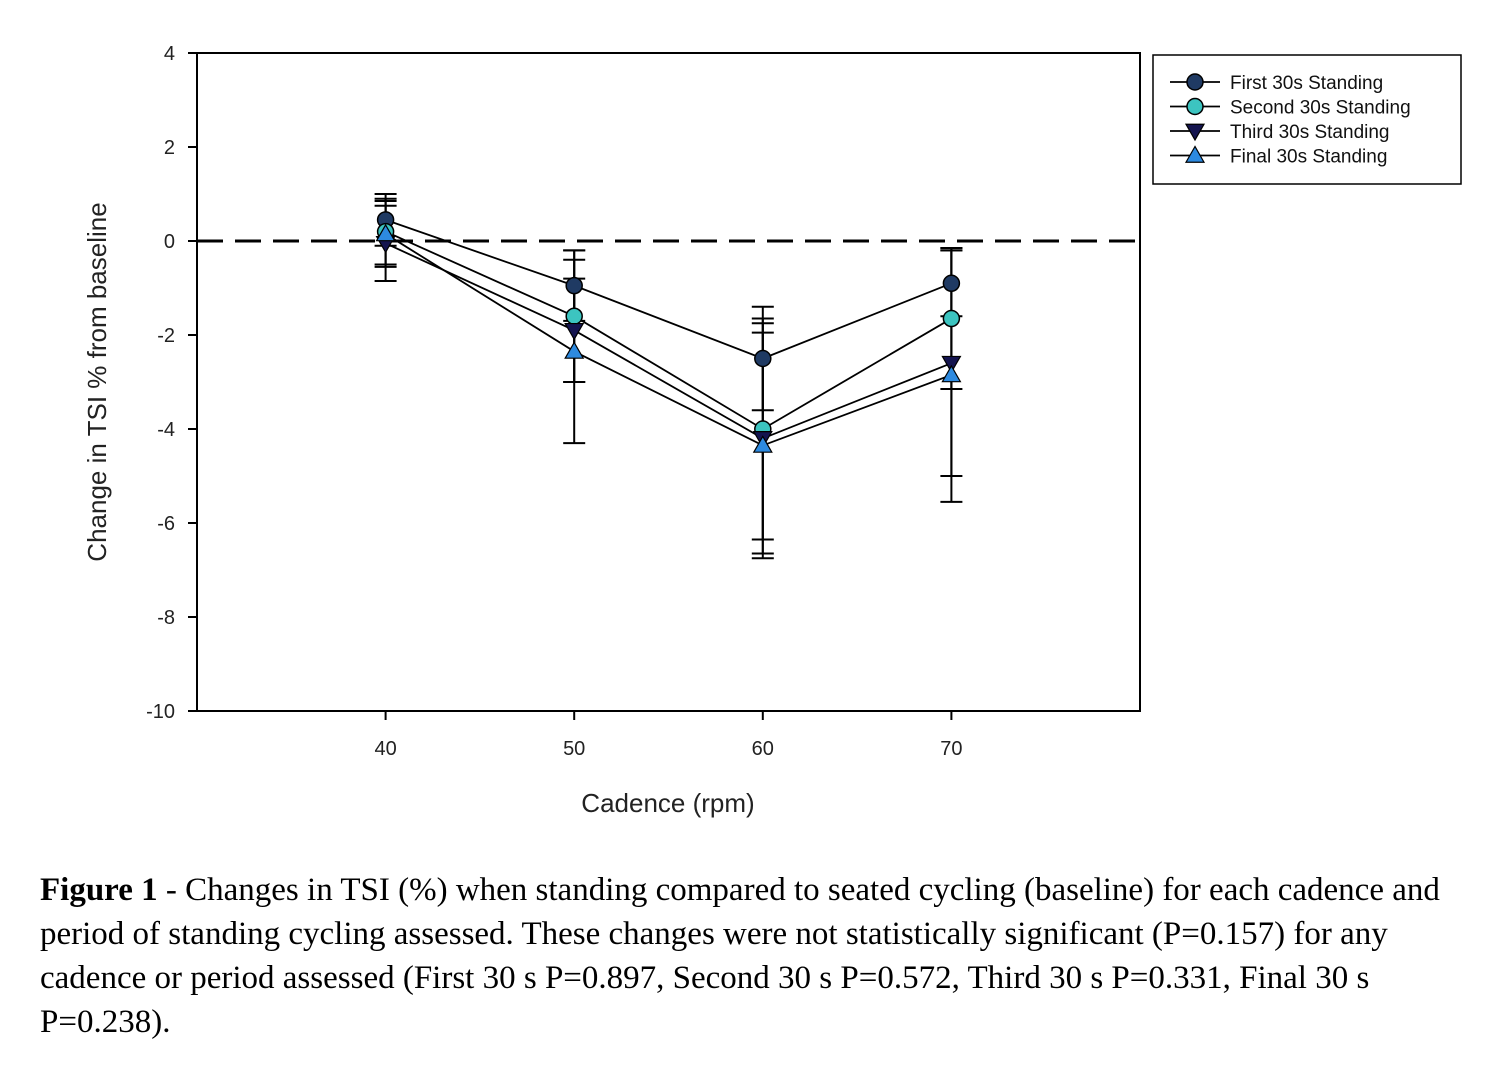 This screenshot has width=1496, height=1066. I want to click on x-axis-title: Cadence (rpm), so click(667, 803).